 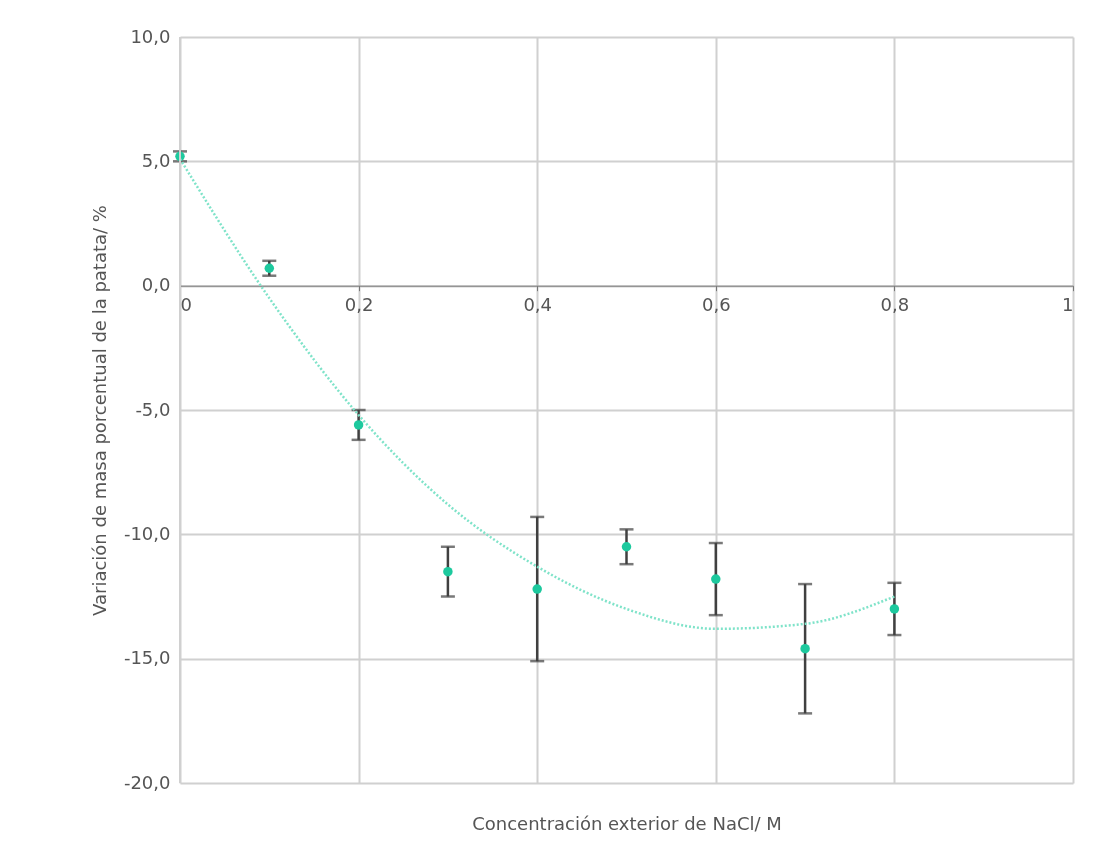 I want to click on x-tick-label: 0, so click(x=186, y=305).